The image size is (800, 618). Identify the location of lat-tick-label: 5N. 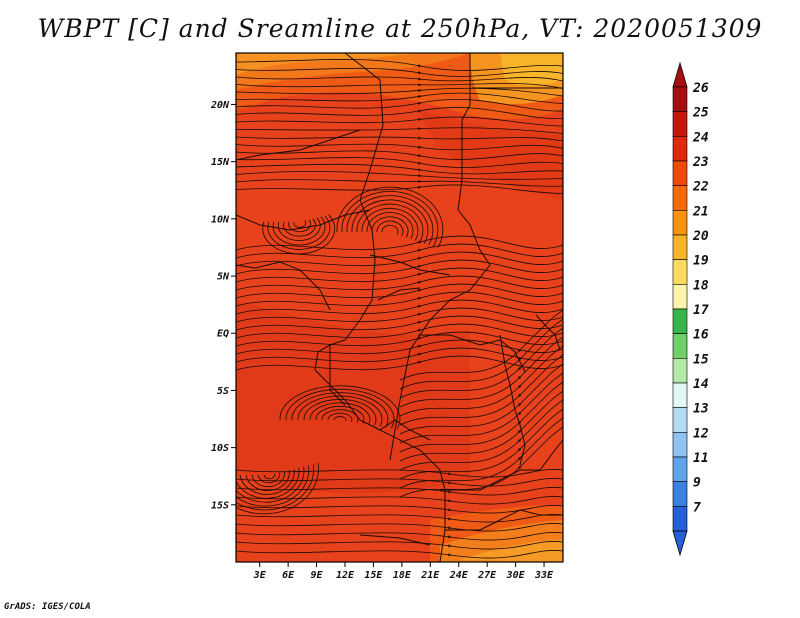
(223, 277).